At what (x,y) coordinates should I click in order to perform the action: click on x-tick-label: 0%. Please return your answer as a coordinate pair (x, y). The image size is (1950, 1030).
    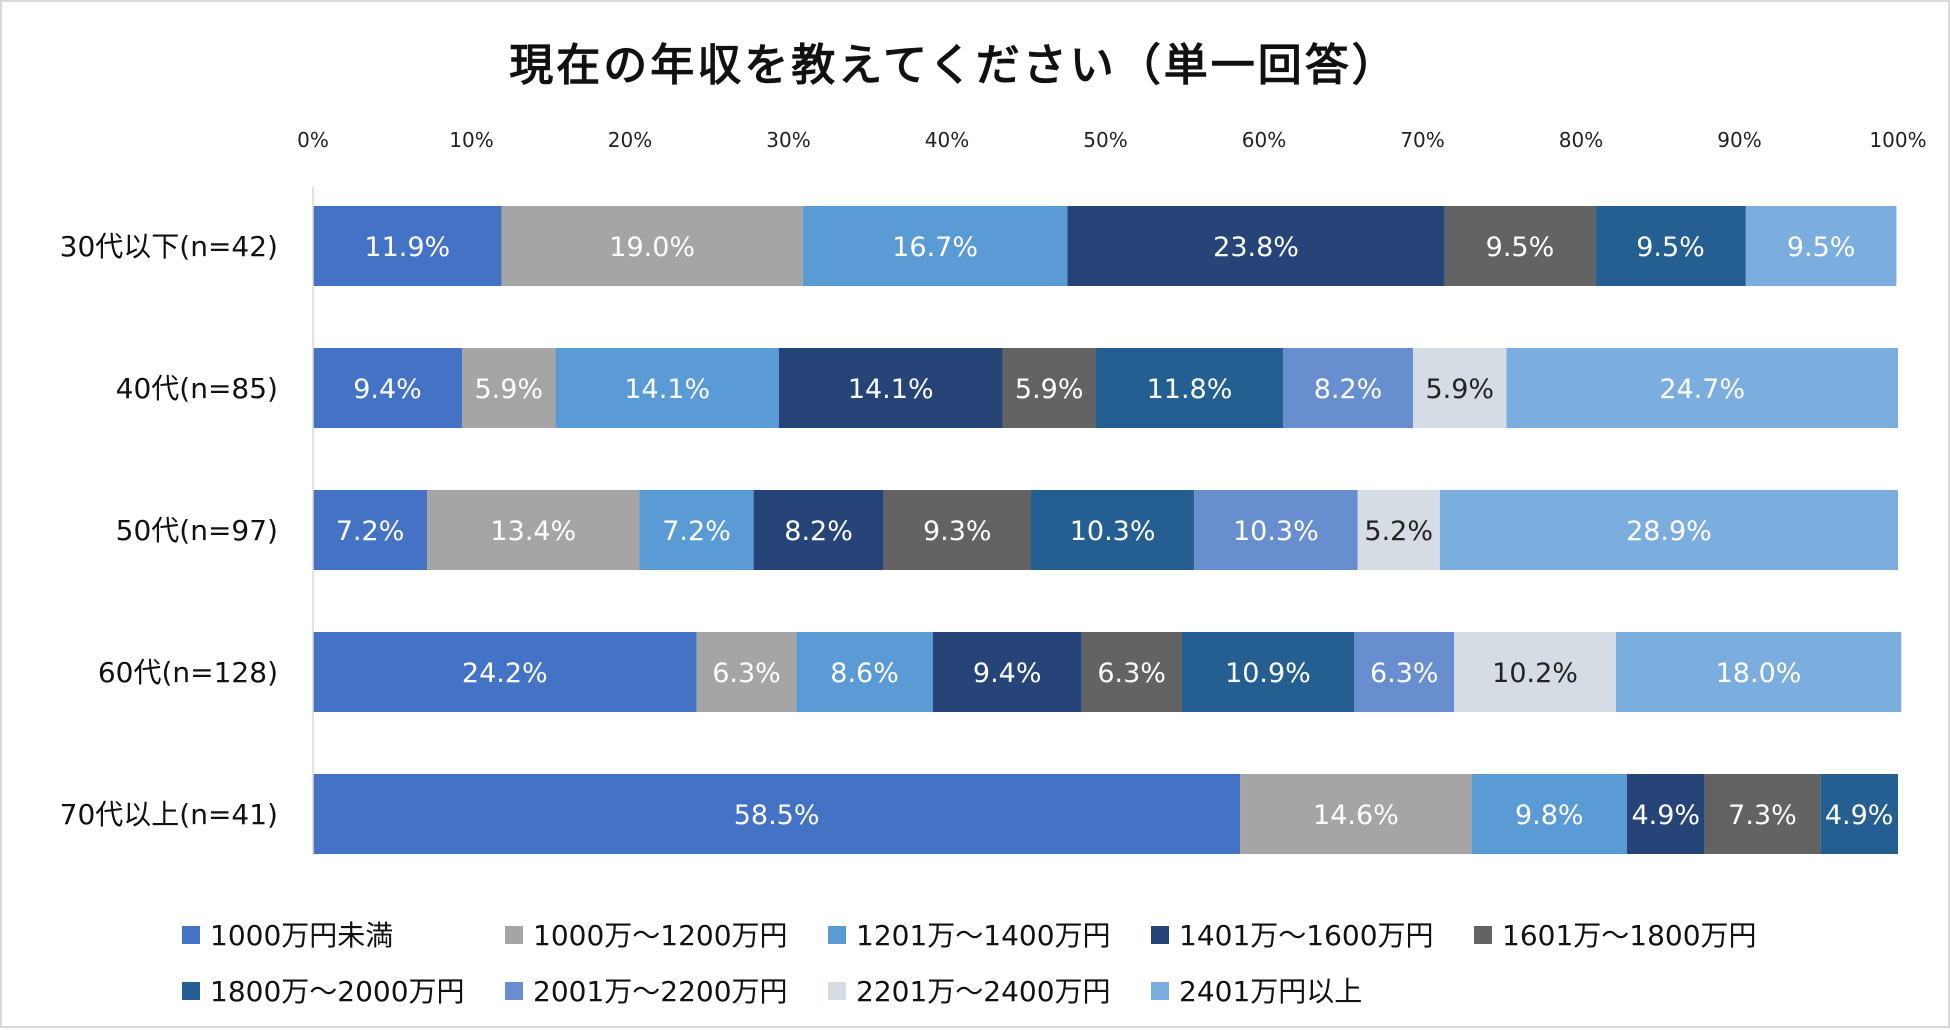
    Looking at the image, I should click on (313, 140).